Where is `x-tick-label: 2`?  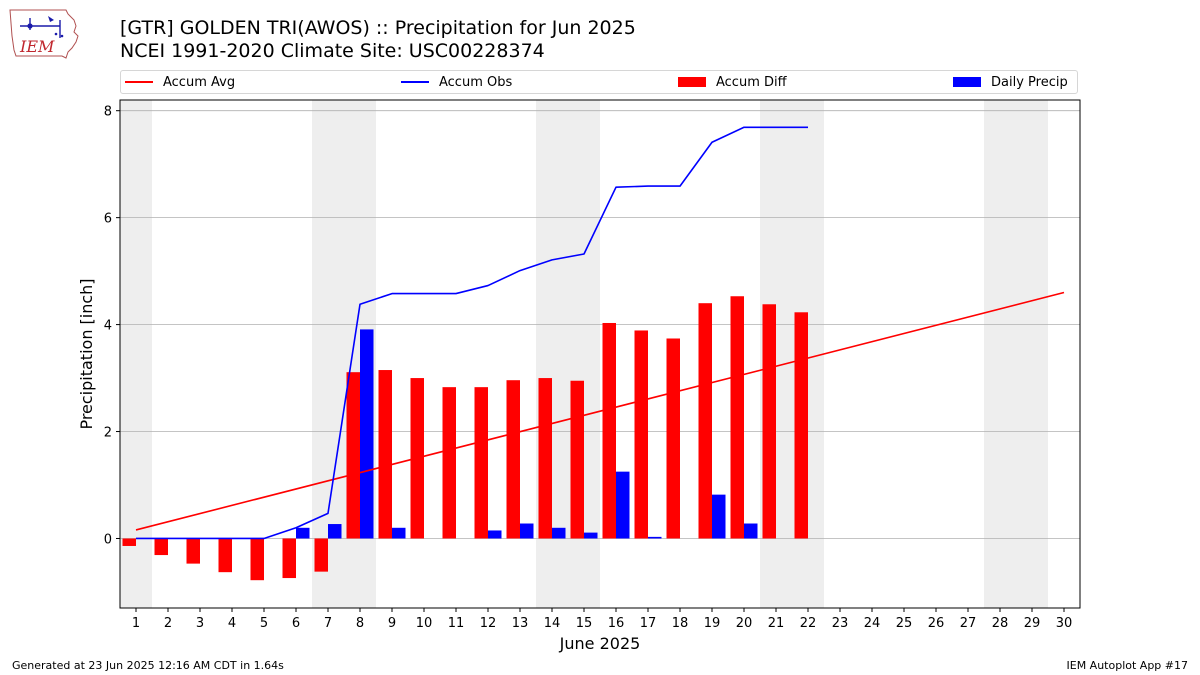
x-tick-label: 2 is located at coordinates (168, 623).